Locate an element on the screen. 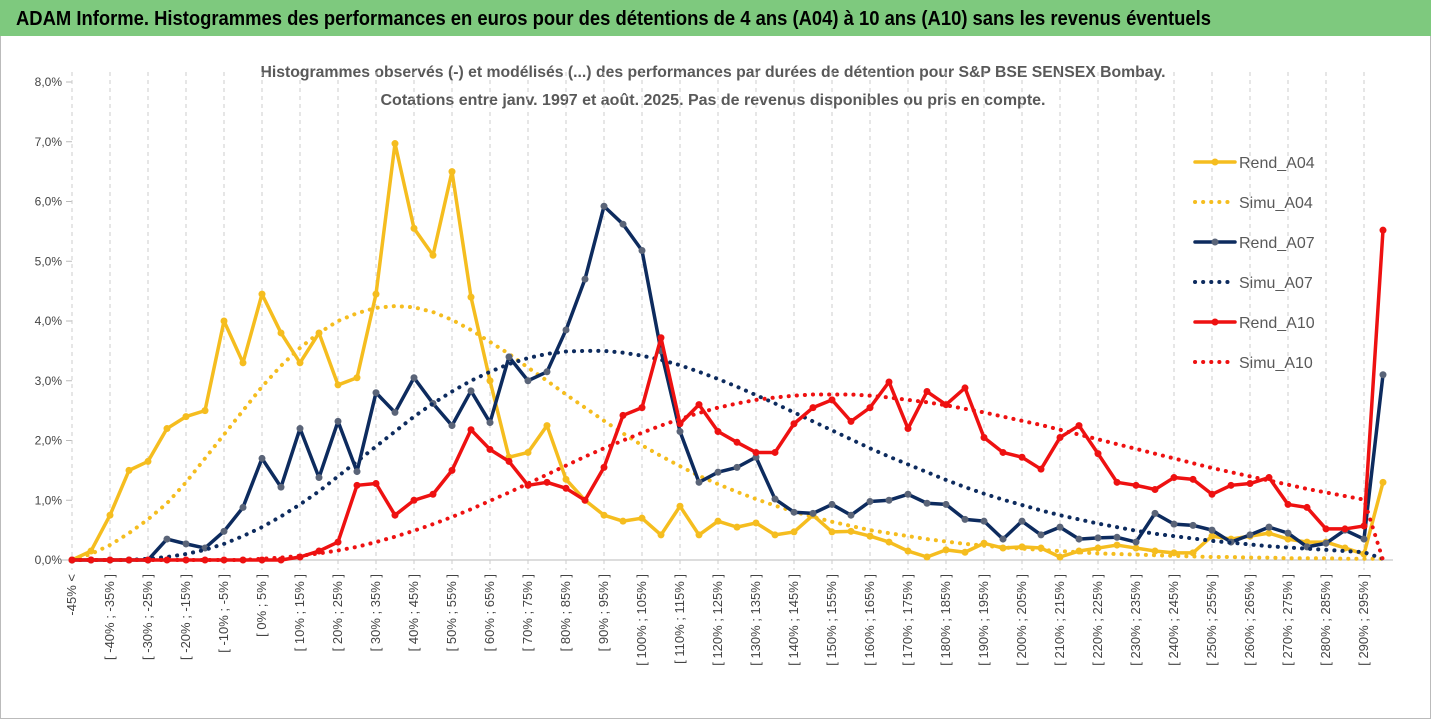 Image resolution: width=1431 pixels, height=719 pixels. x-tick-label: [ -20% ; -15% ] is located at coordinates (185, 617).